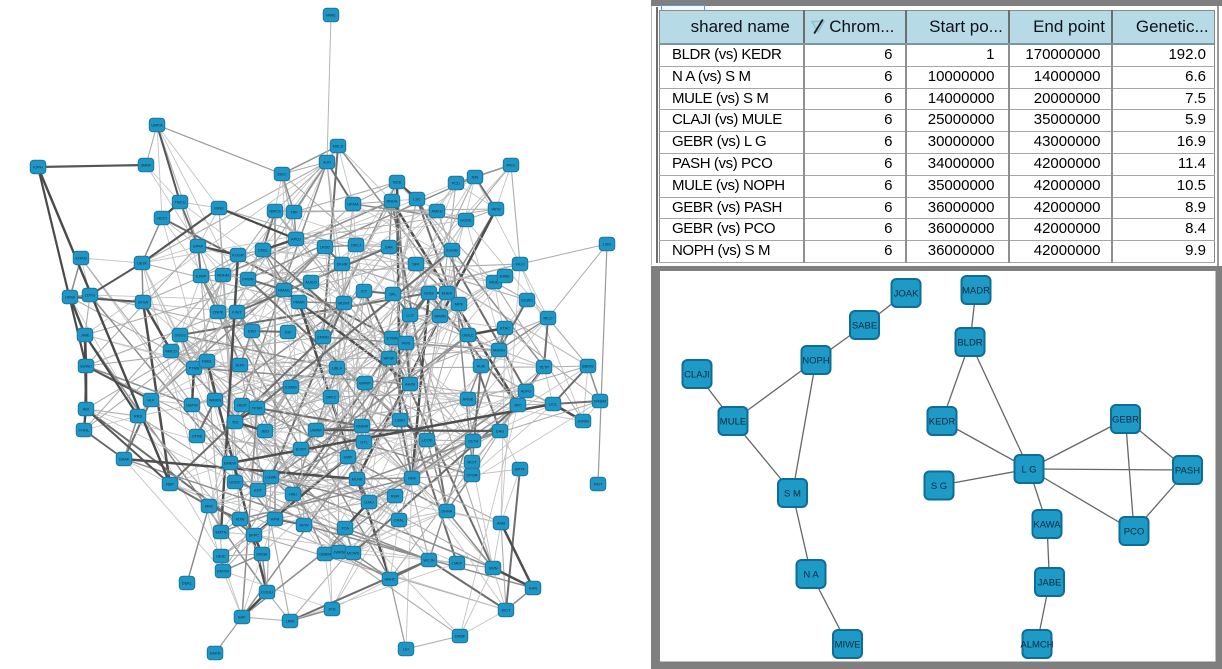 The width and height of the screenshot is (1222, 669). What do you see at coordinates (400, 420) in the screenshot?
I see `svg-text: LSBO` at bounding box center [400, 420].